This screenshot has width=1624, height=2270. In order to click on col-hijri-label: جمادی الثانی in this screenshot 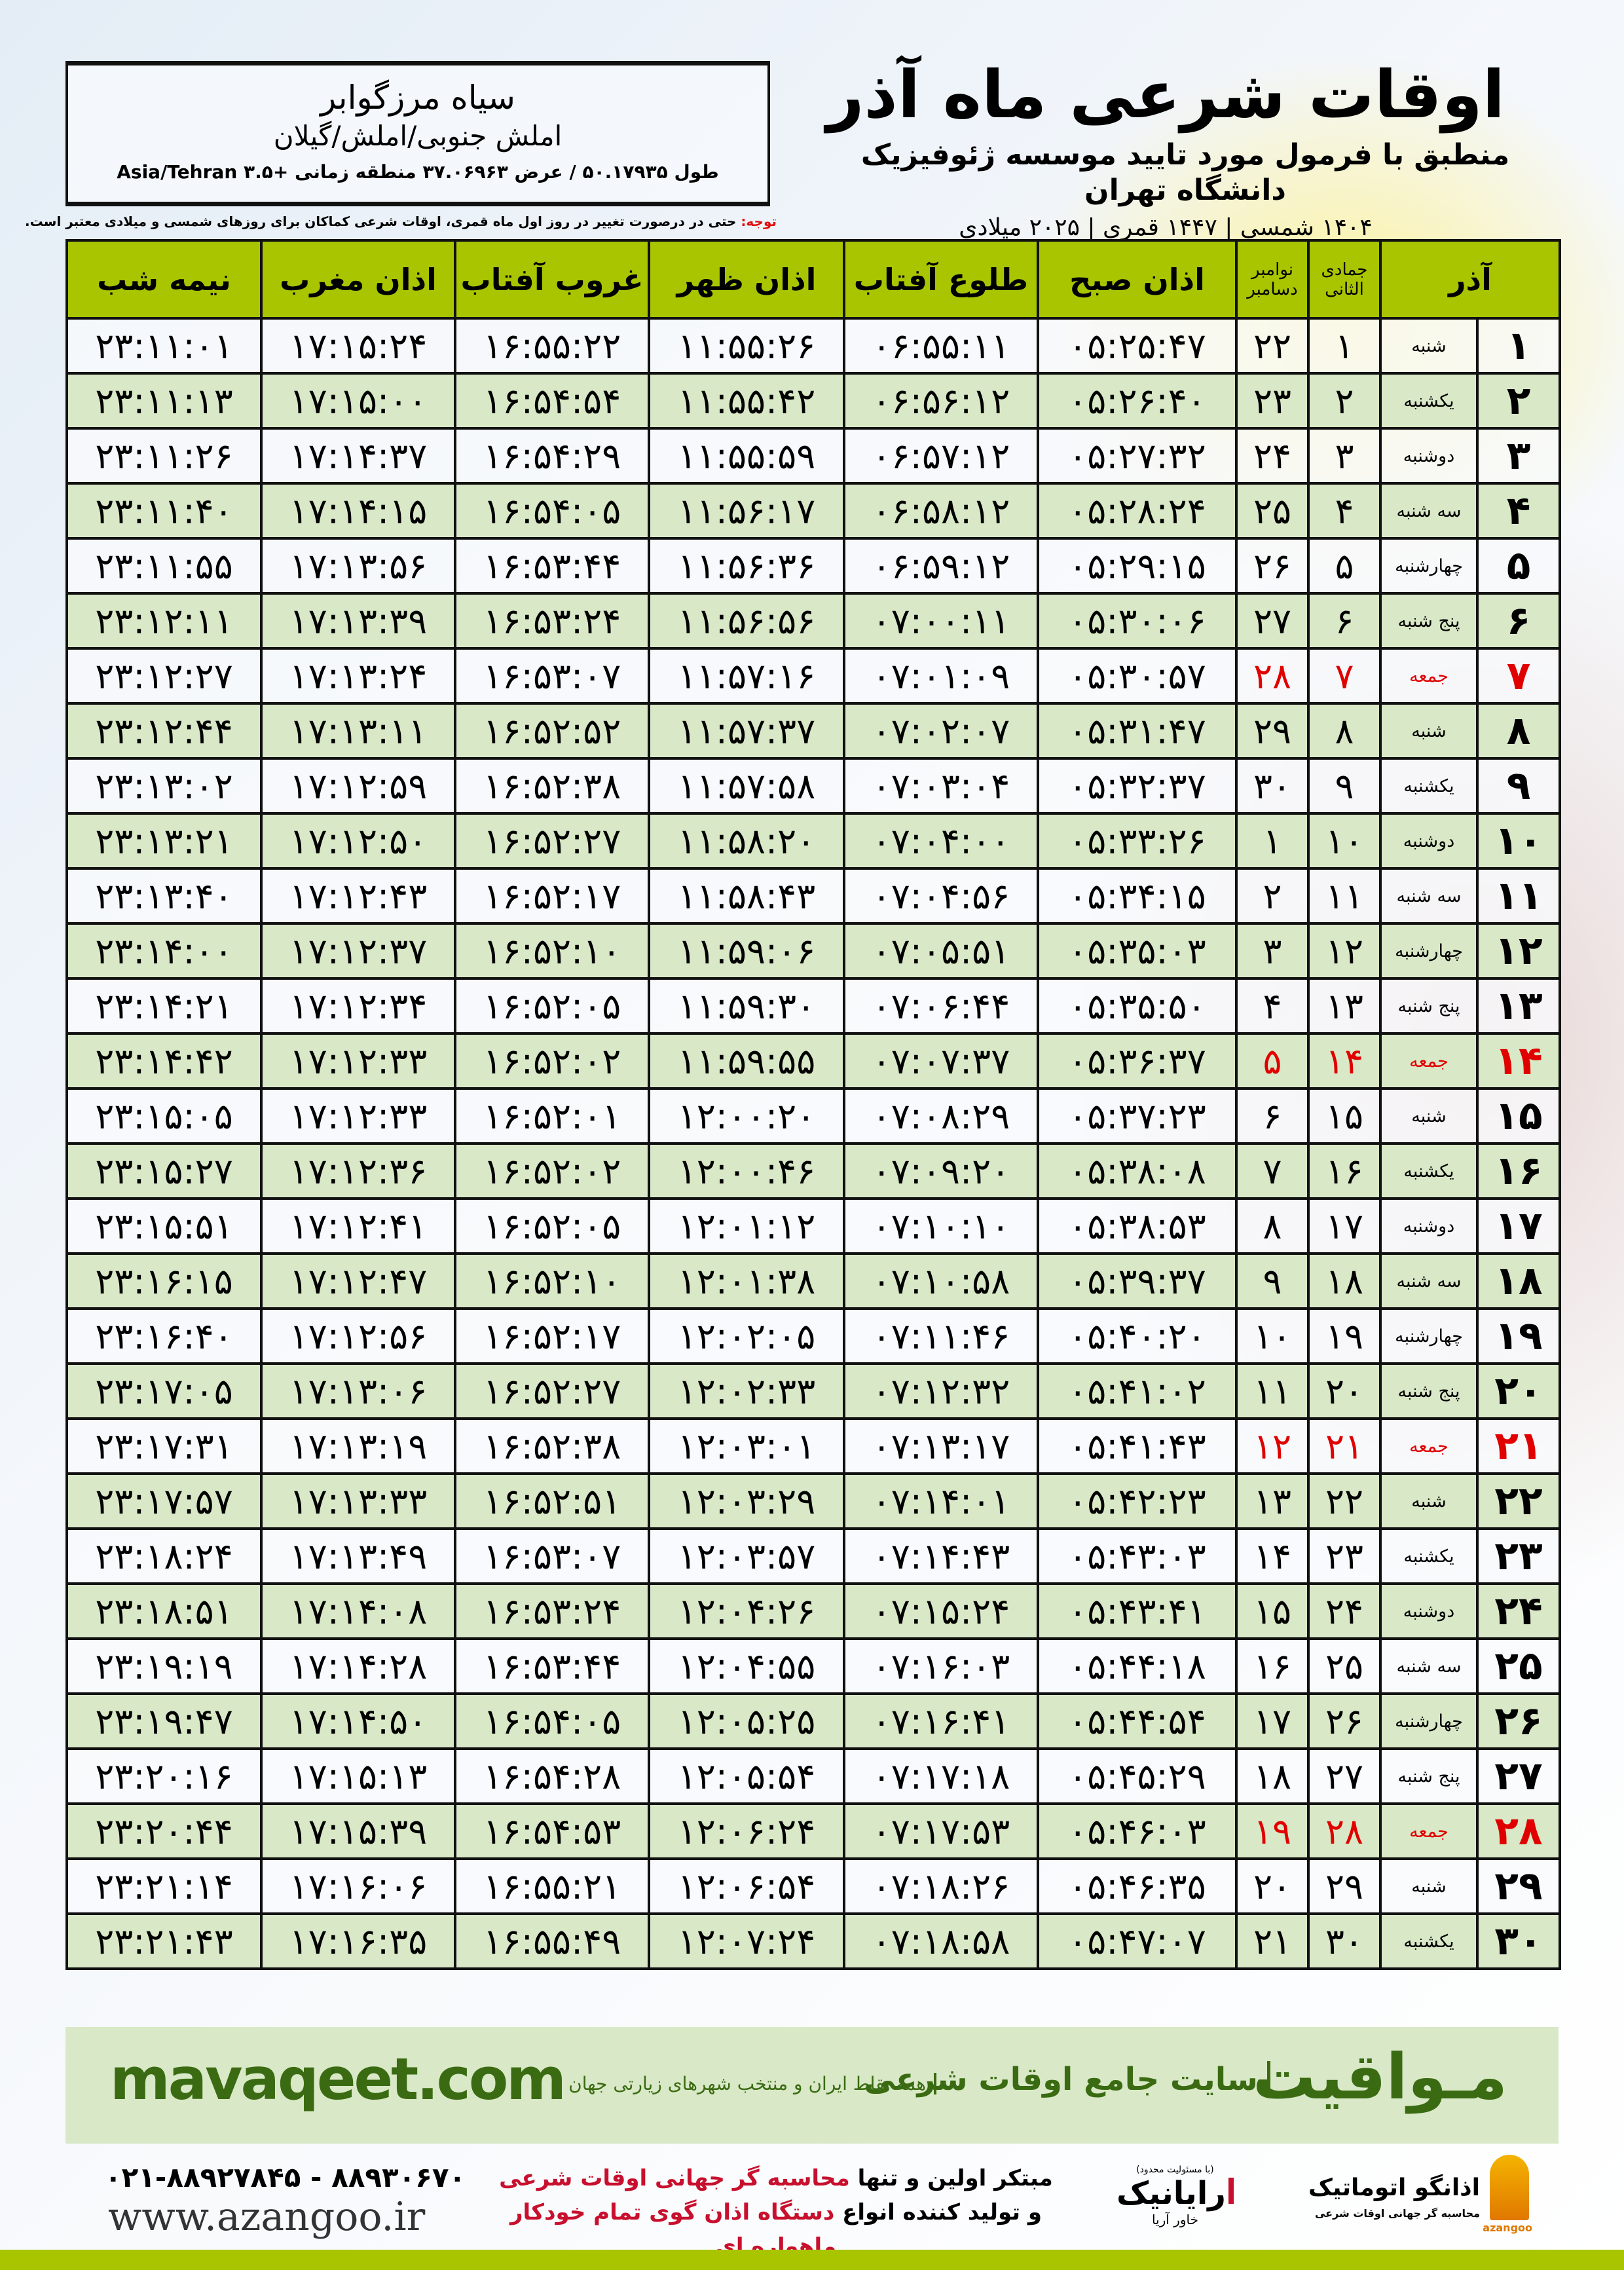, I will do `click(1344, 279)`.